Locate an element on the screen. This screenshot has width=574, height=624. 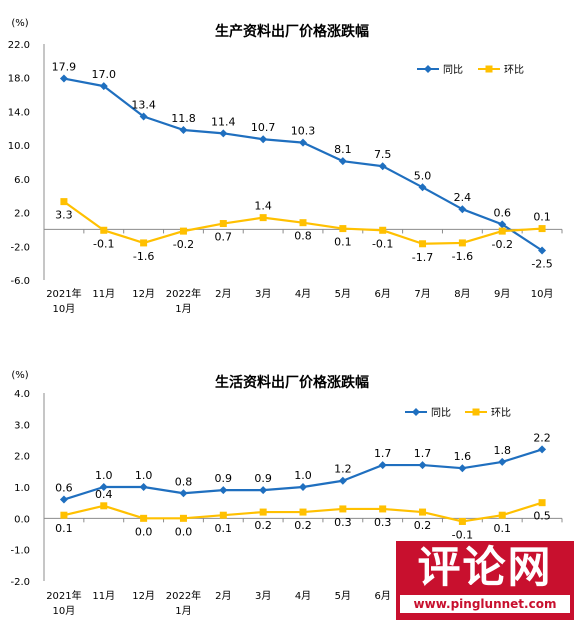
chart2-x-tick-label: 3月 is located at coordinates (263, 596).